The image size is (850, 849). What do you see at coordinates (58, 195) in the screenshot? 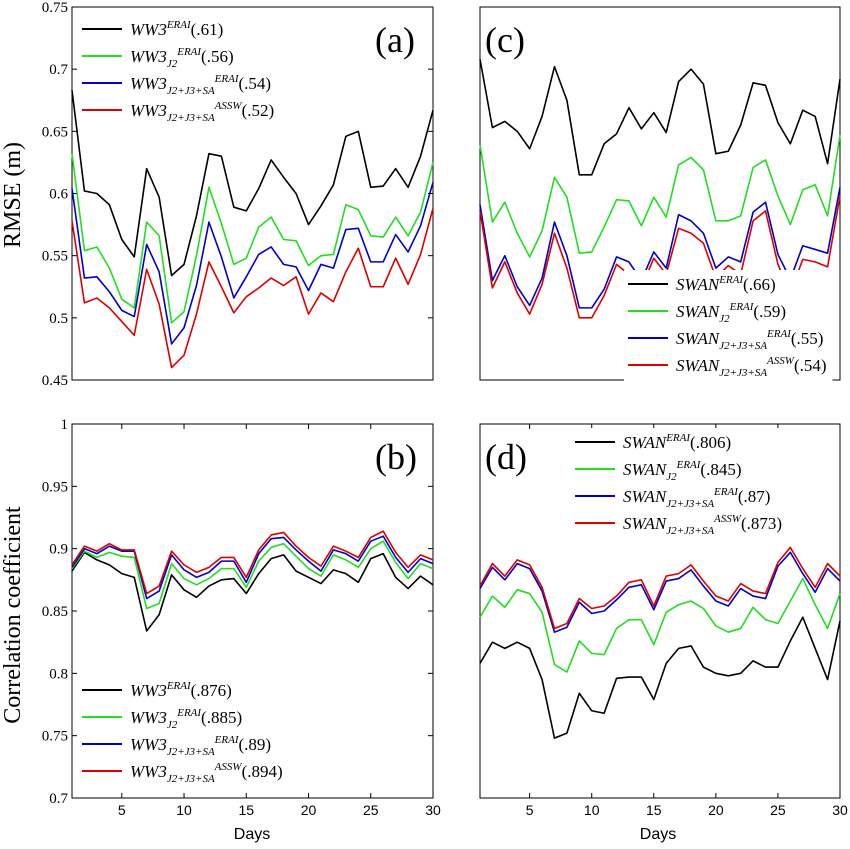
I see `panel-a-ytick-label: 0.6` at bounding box center [58, 195].